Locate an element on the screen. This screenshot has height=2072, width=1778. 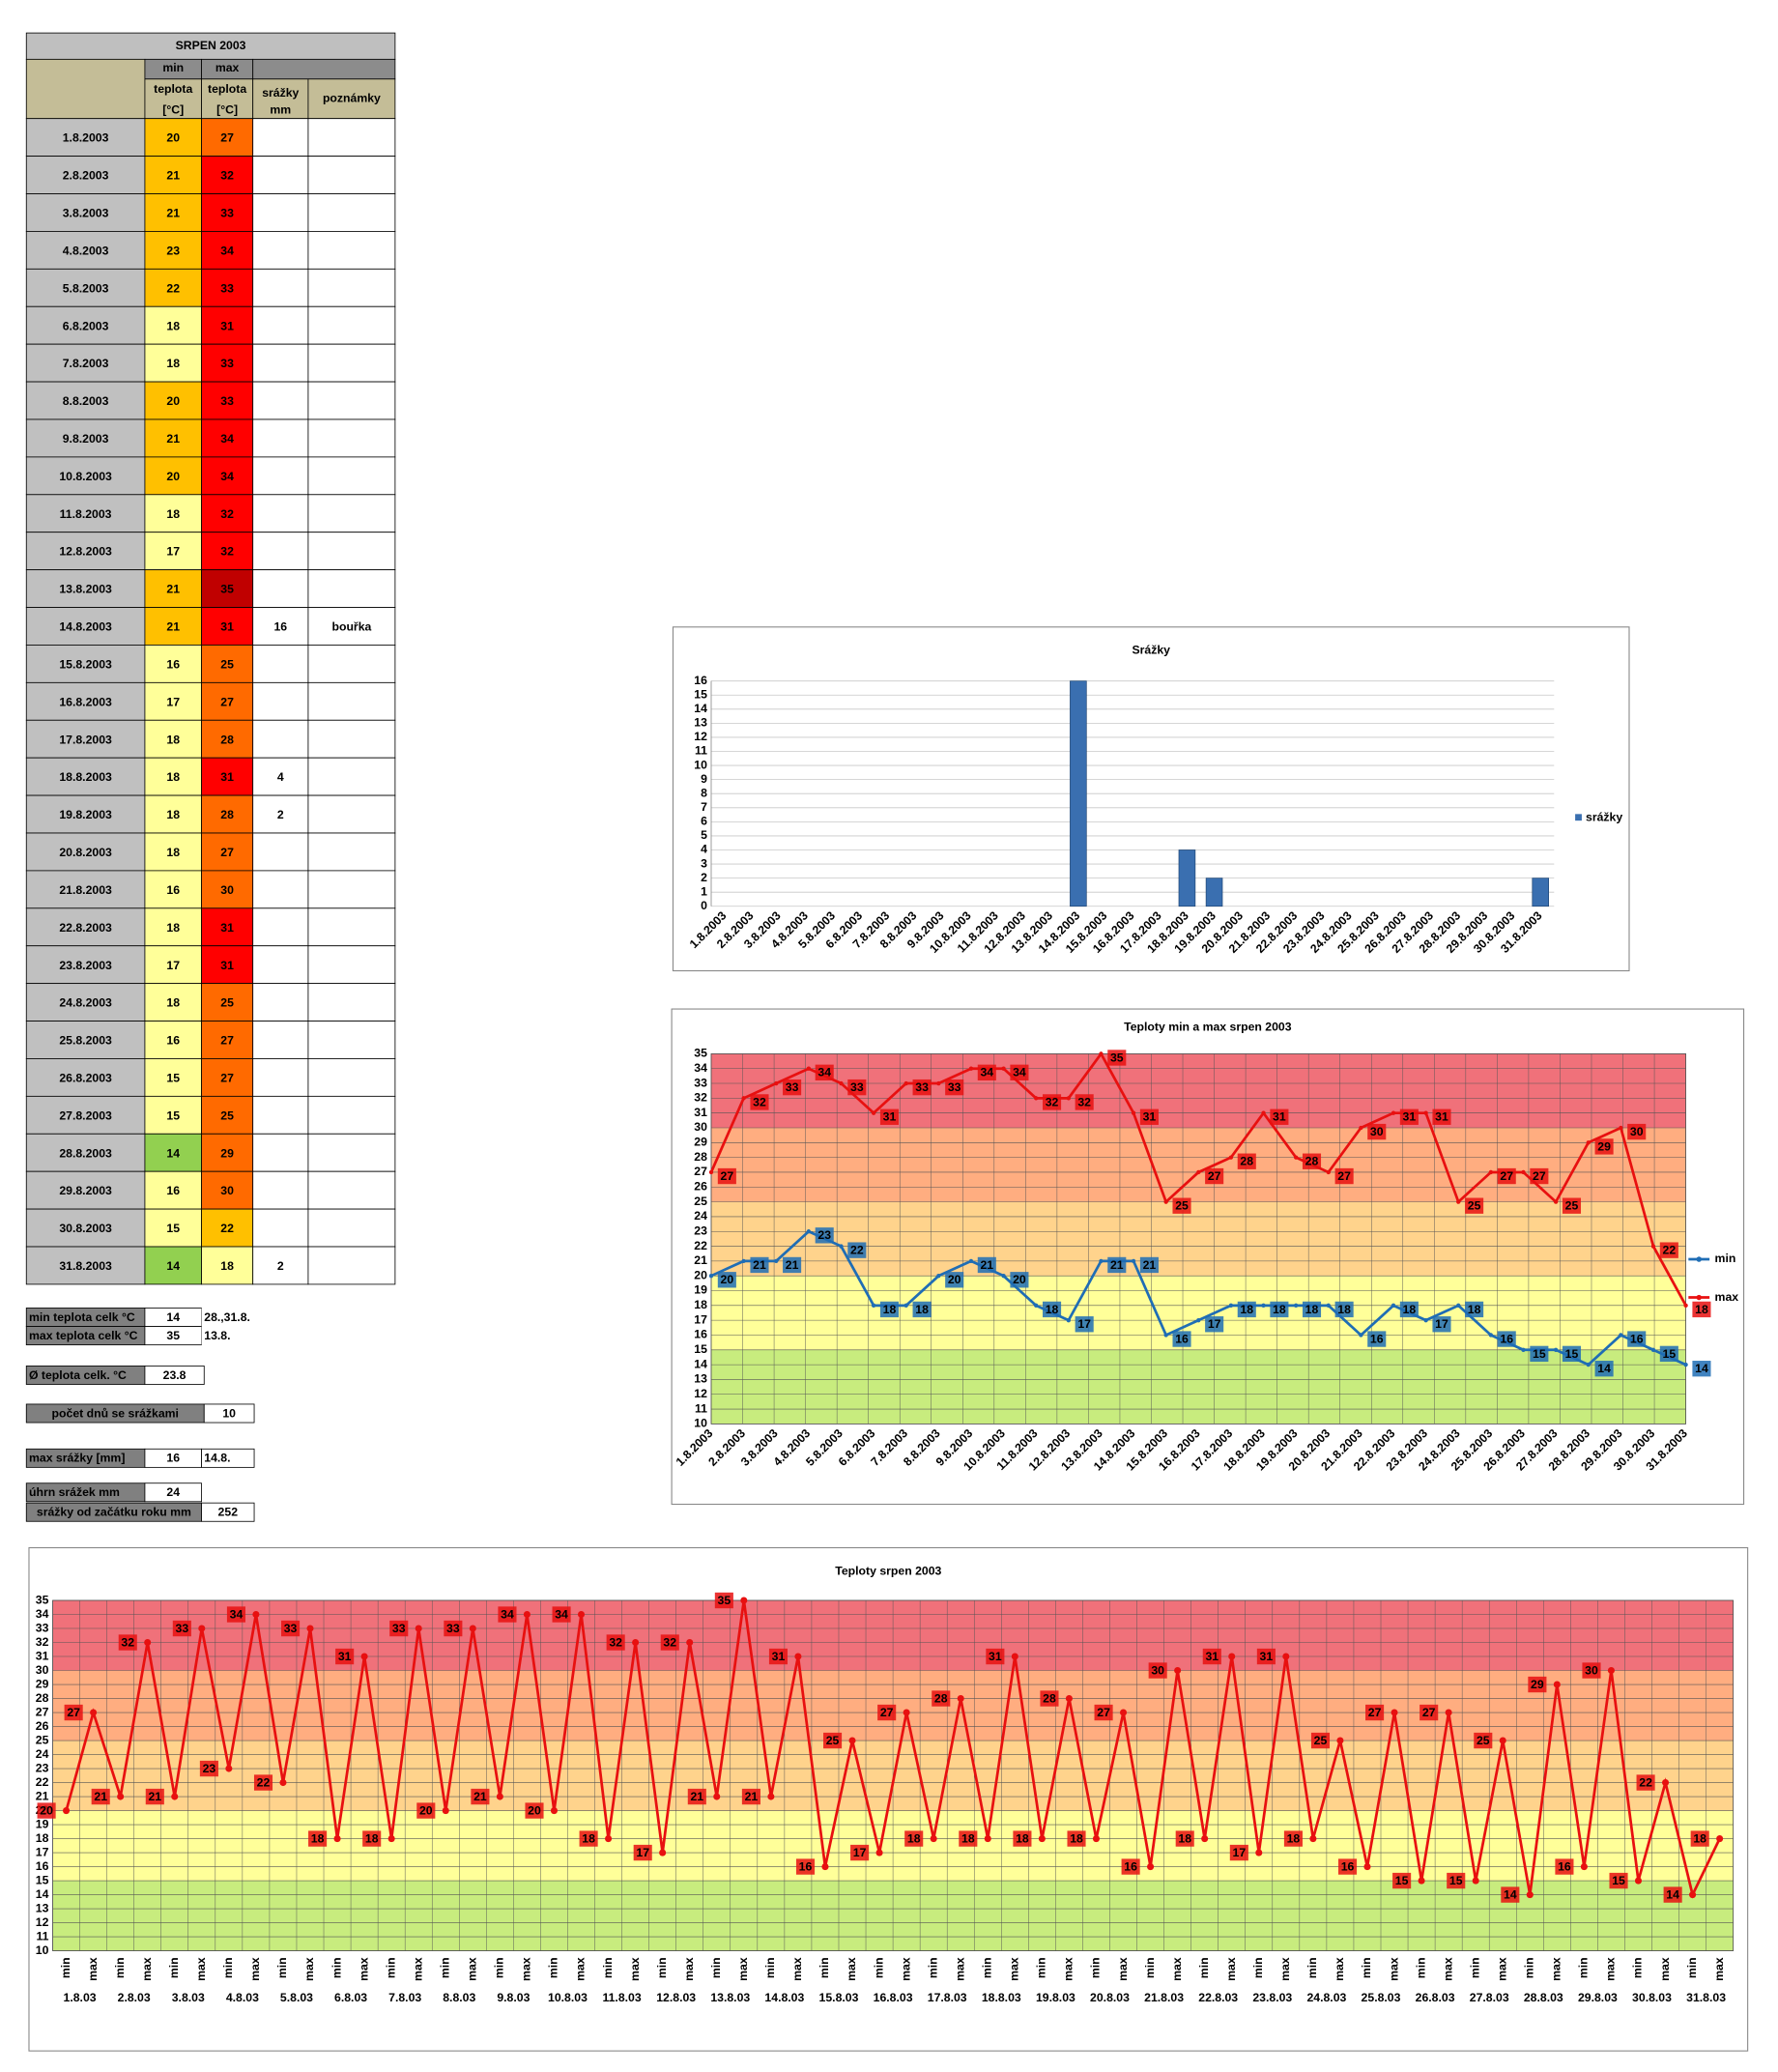
stat-value: 252 is located at coordinates (228, 1512).